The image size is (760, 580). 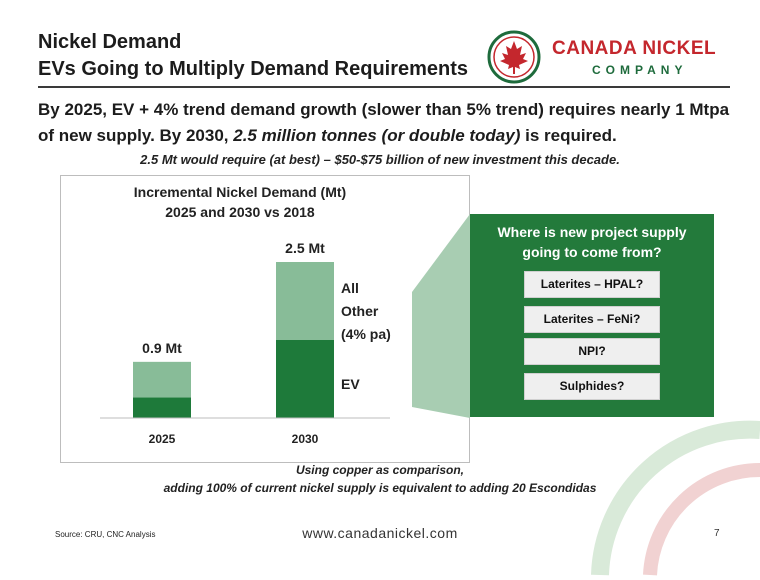 I want to click on option-npi: NPI?, so click(x=592, y=351).